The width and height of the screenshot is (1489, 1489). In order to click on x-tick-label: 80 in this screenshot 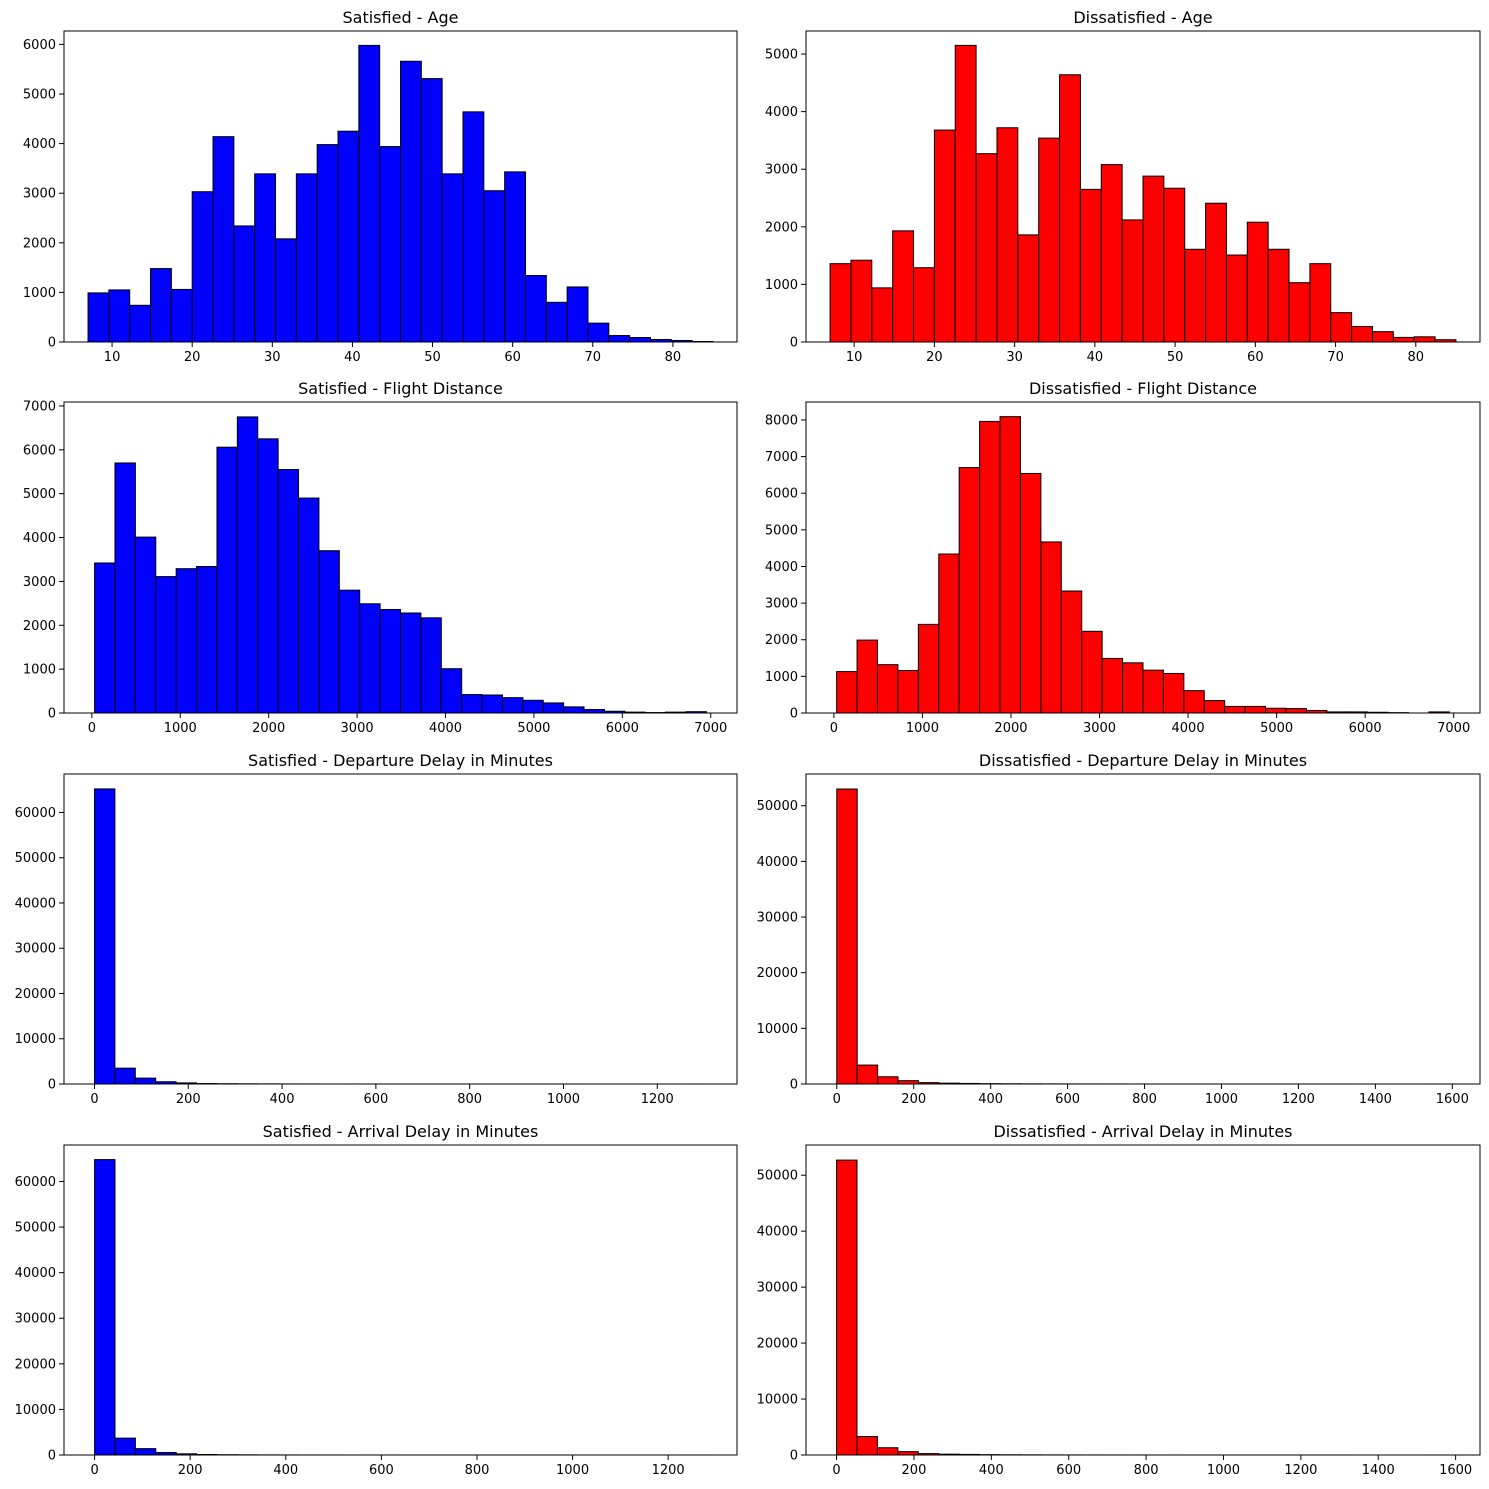, I will do `click(1416, 357)`.